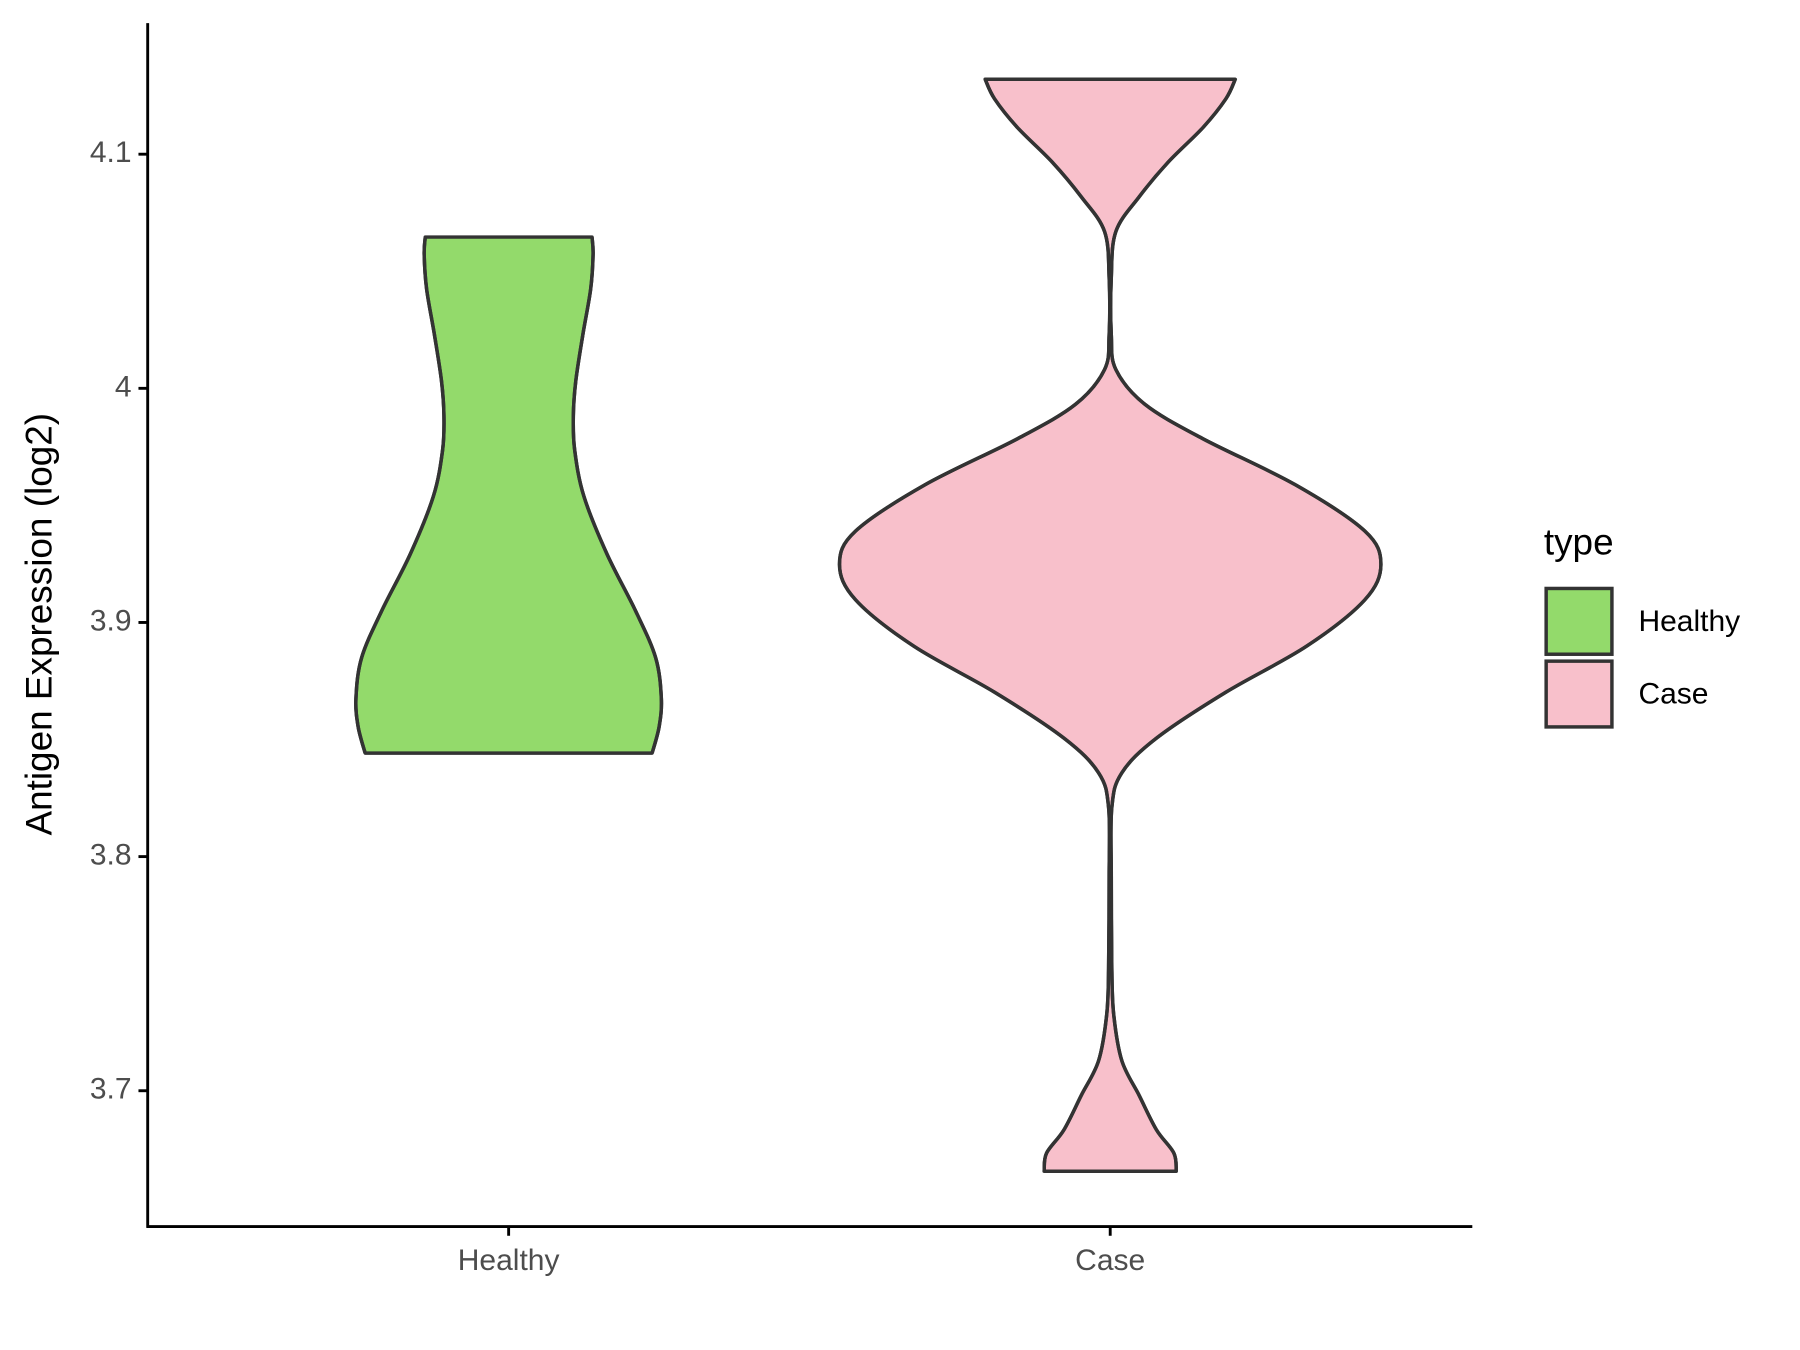 The width and height of the screenshot is (1800, 1350). What do you see at coordinates (111, 1089) in the screenshot?
I see `y-tick-label: 3.7` at bounding box center [111, 1089].